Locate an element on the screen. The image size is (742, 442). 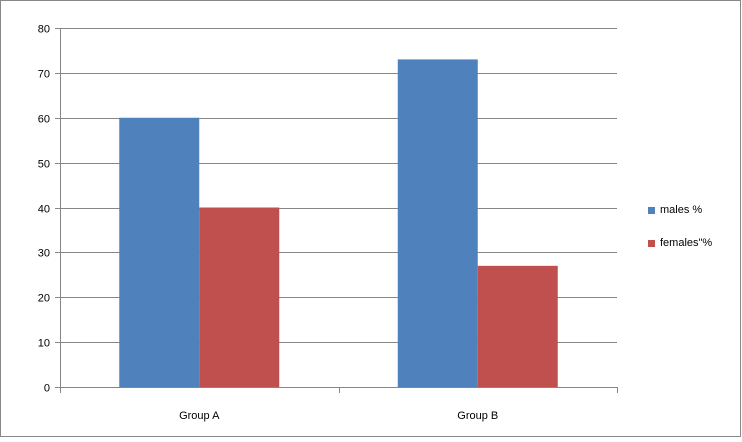
x-tick-label: Group B is located at coordinates (477, 416).